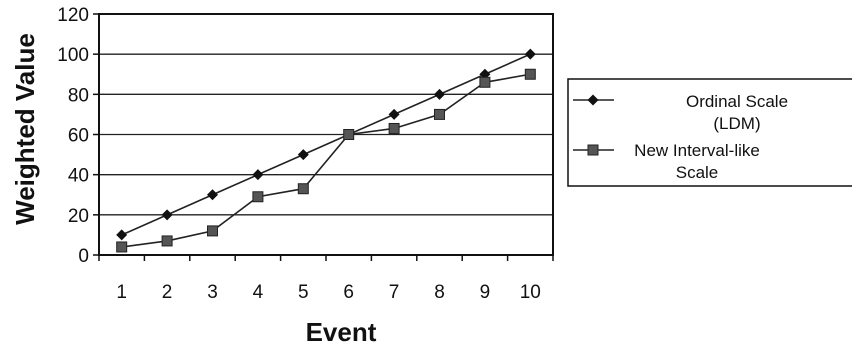 The image size is (852, 346). What do you see at coordinates (326, 279) in the screenshot?
I see `x-axis: 1 2 3 4 5 6 7 8 9 10` at bounding box center [326, 279].